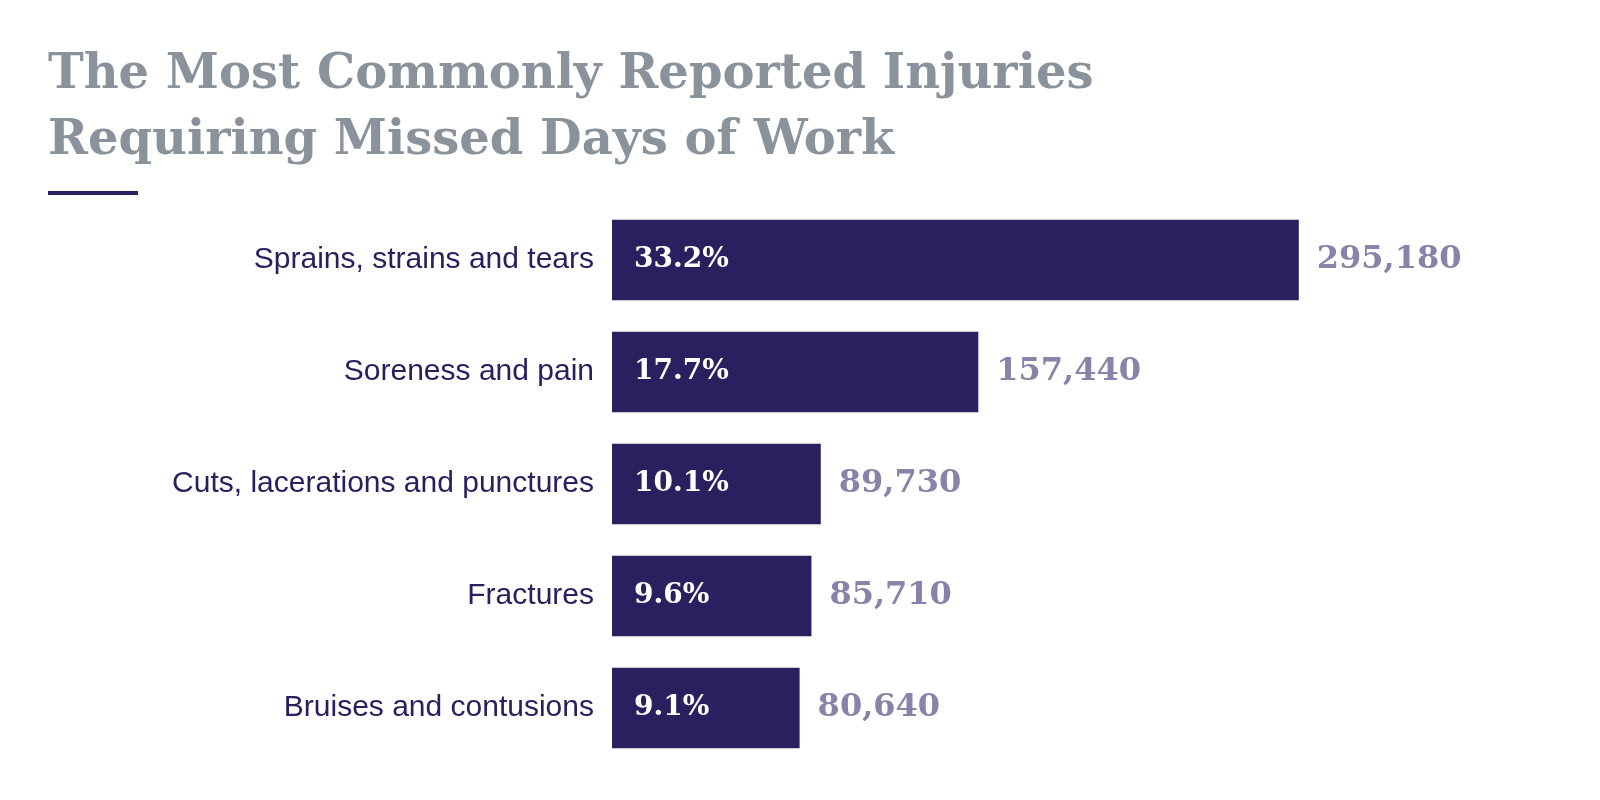 This screenshot has height=800, width=1600. I want to click on annotation: 10.1%, so click(681, 482).